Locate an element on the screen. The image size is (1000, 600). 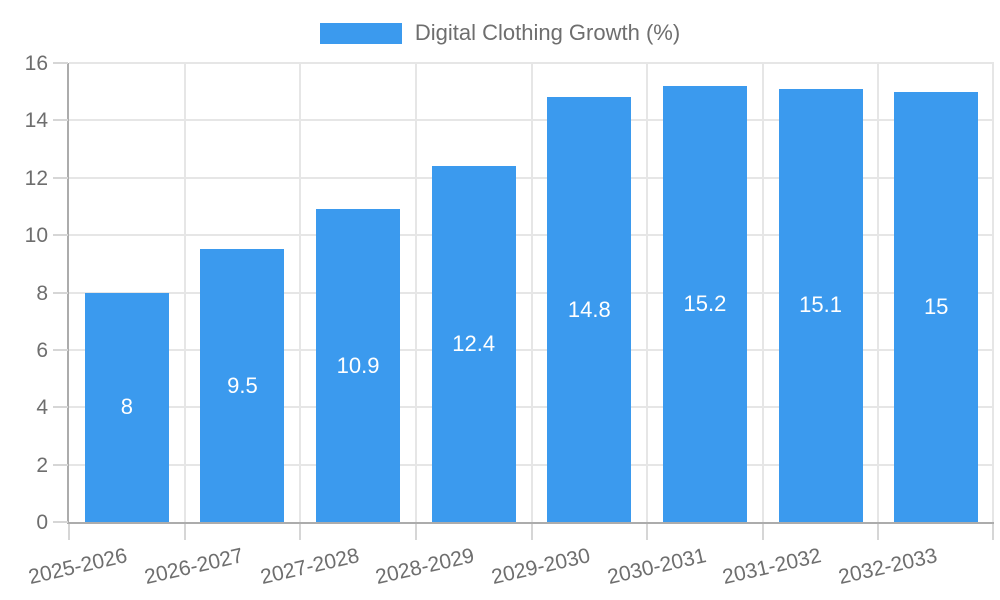
y-tick-label: 0 is located at coordinates (42, 522).